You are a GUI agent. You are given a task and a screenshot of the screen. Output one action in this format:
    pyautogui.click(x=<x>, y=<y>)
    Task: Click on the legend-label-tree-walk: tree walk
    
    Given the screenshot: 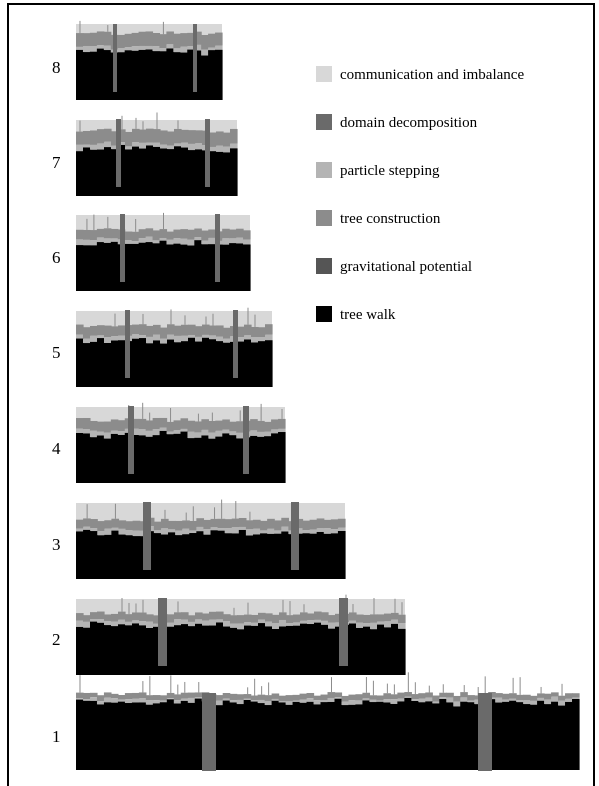 What is the action you would take?
    pyautogui.click(x=368, y=315)
    